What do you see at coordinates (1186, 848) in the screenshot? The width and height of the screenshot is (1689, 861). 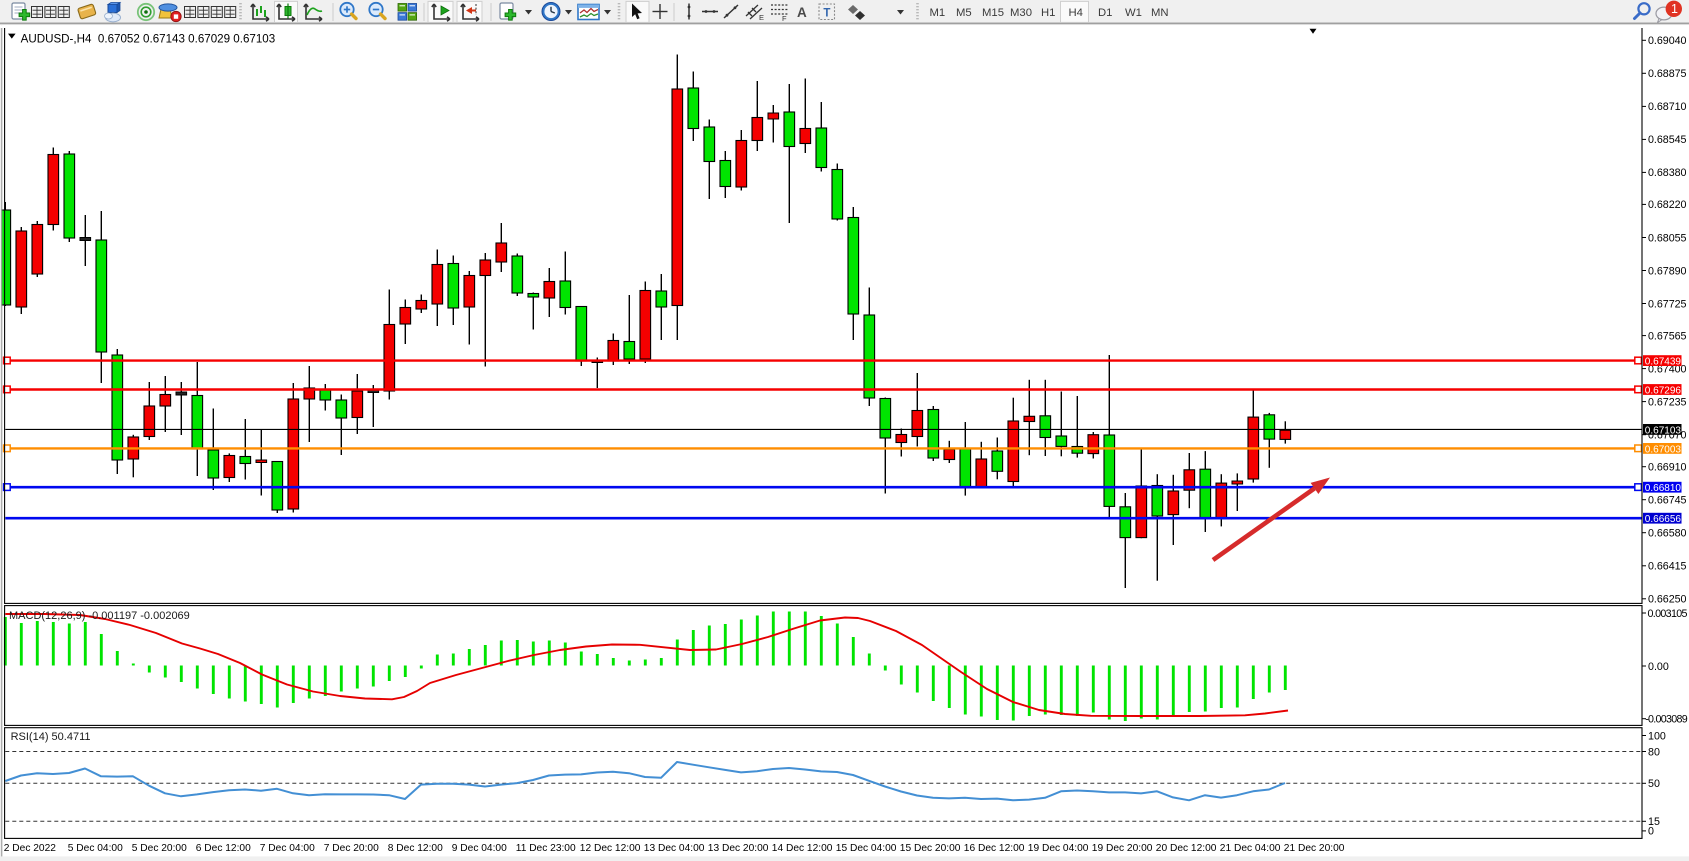 I see `svg-text: 20 Dec 12:00` at bounding box center [1186, 848].